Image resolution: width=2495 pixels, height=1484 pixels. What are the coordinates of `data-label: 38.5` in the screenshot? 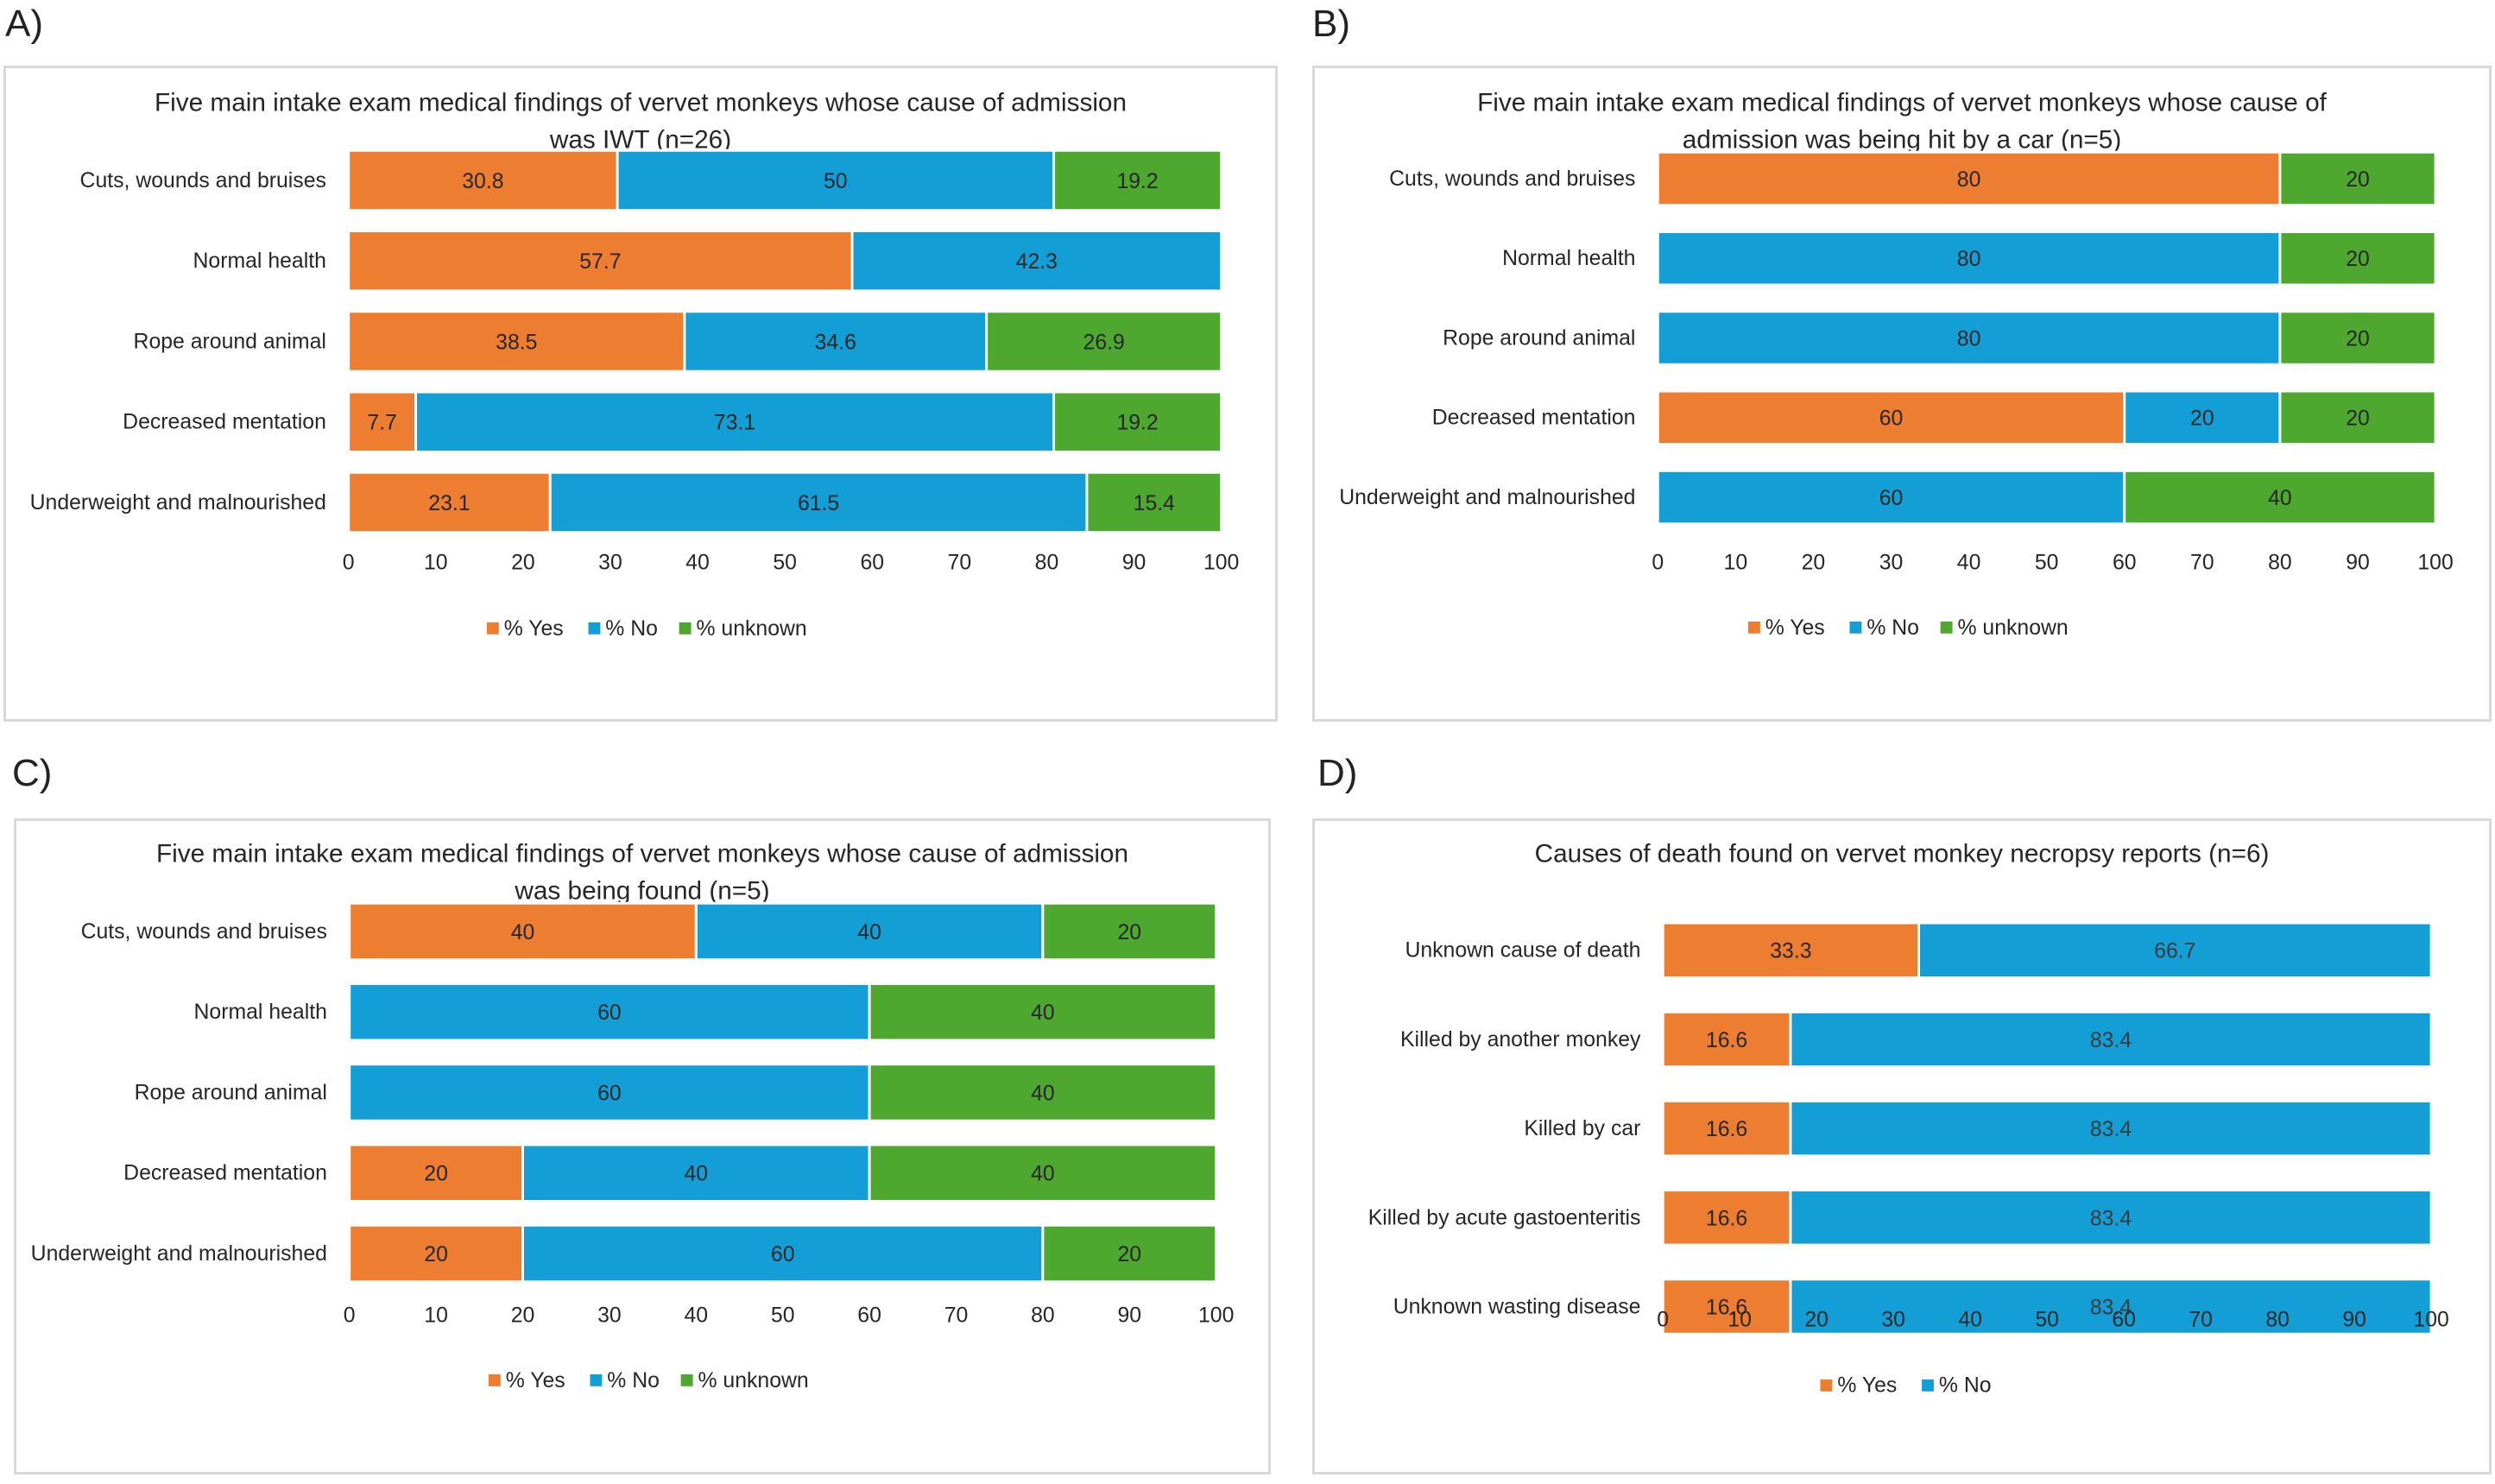 It's located at (516, 342).